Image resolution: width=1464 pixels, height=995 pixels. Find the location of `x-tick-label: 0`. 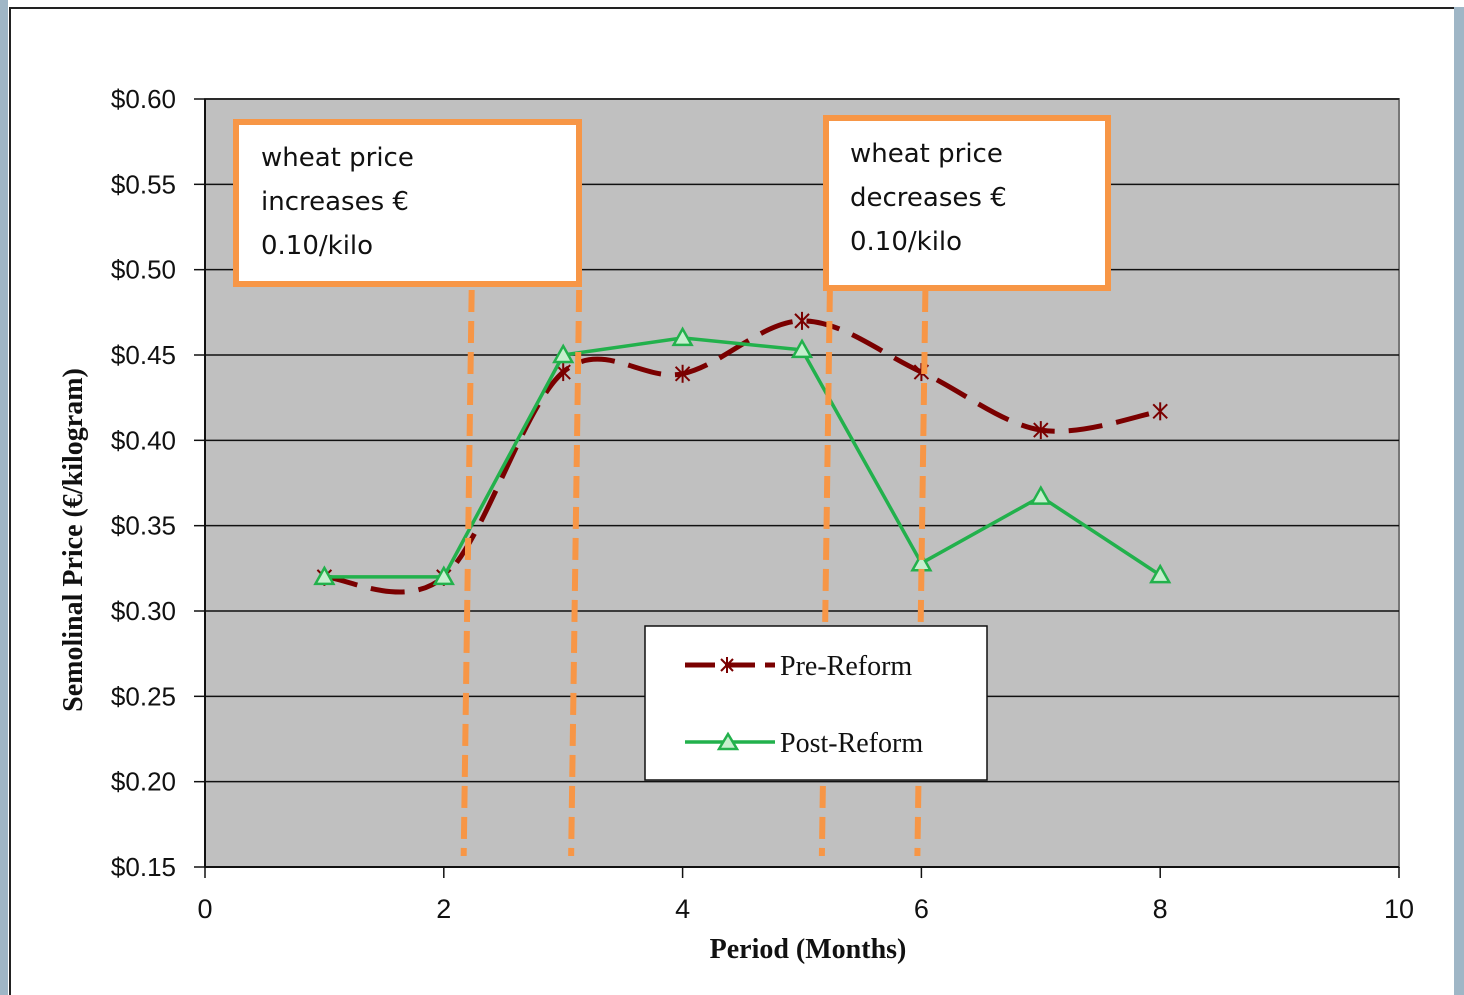

x-tick-label: 0 is located at coordinates (204, 909).